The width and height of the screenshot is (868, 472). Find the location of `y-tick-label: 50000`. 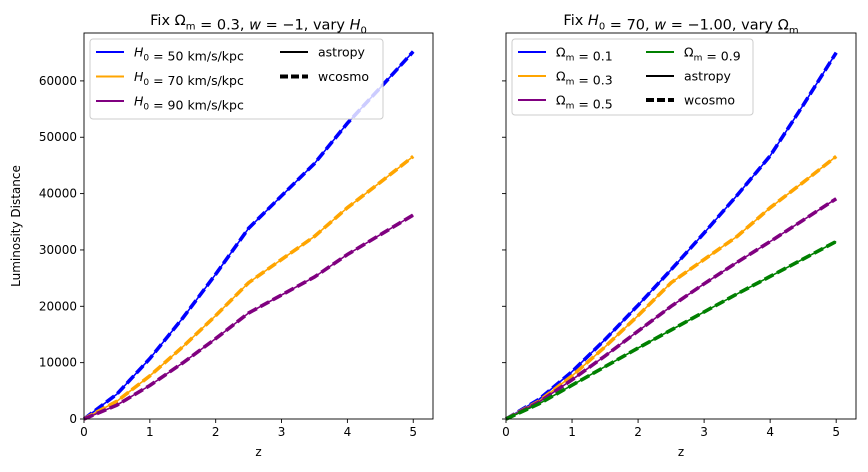

y-tick-label: 50000 is located at coordinates (58, 137).